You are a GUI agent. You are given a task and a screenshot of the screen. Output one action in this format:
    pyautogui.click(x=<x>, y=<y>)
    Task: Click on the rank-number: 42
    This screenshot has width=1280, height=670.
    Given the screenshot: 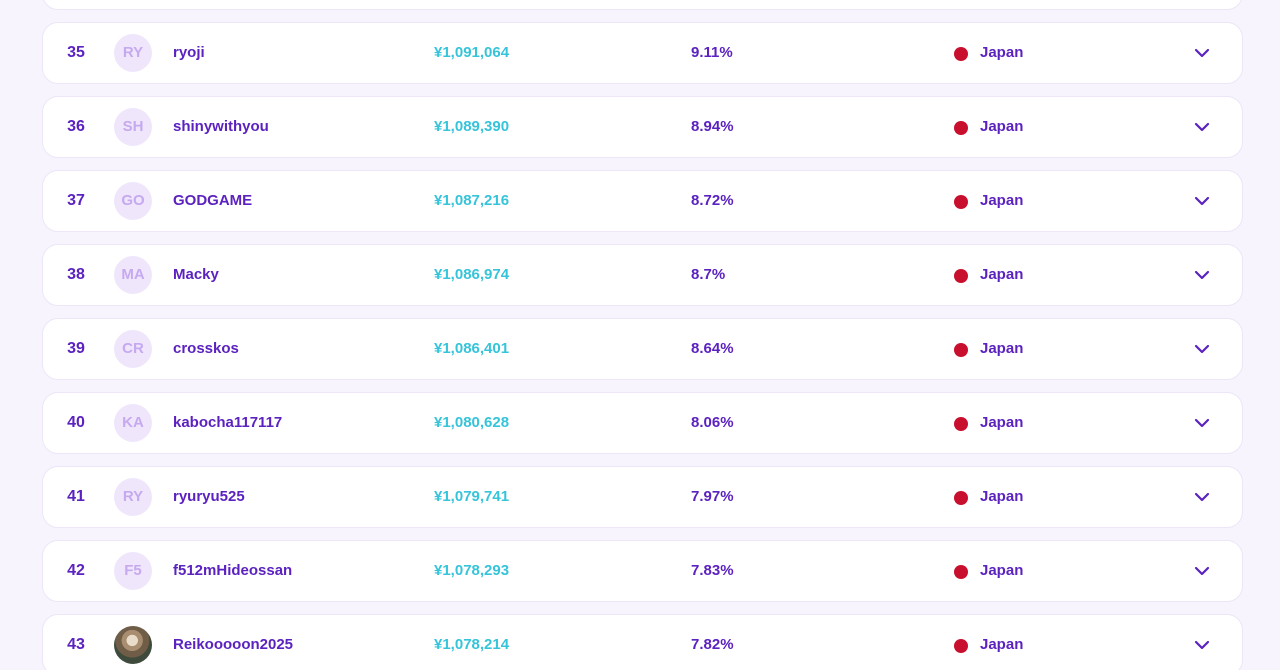 What is the action you would take?
    pyautogui.click(x=76, y=570)
    